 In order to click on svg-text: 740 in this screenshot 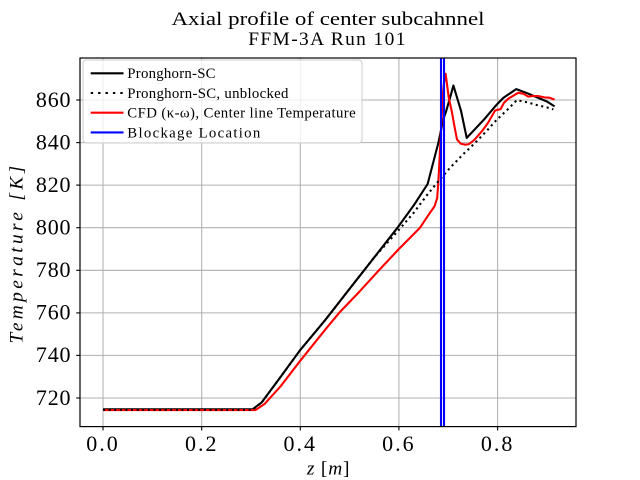, I will do `click(53, 354)`.